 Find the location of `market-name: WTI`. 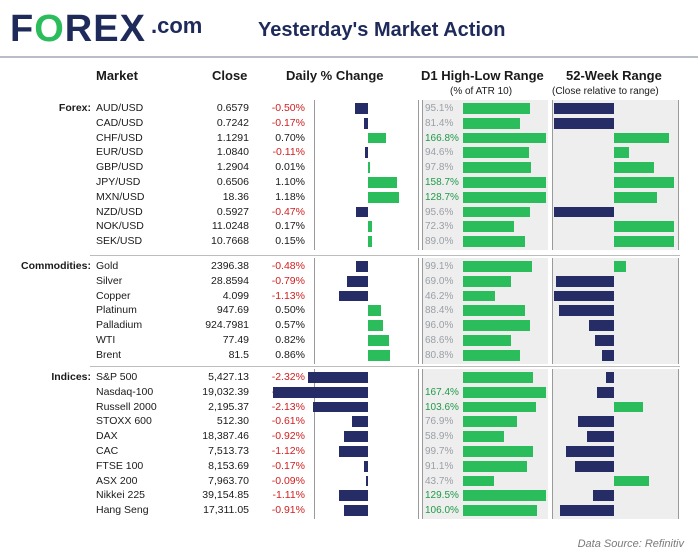

market-name: WTI is located at coordinates (106, 340).